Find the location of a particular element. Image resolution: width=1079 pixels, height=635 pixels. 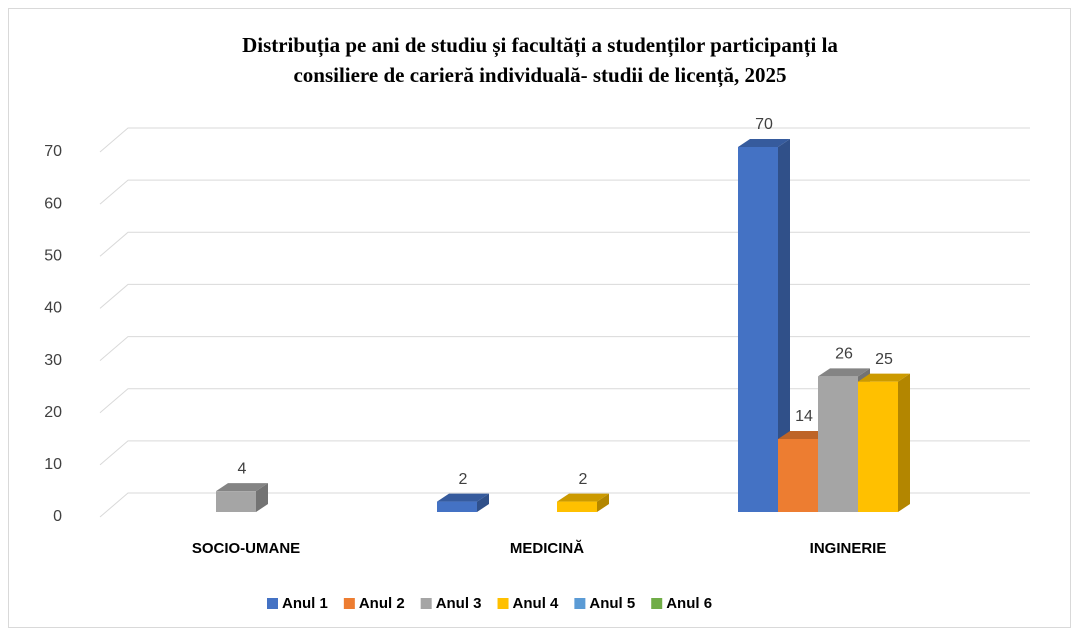

x-tick-label: MEDICINĂ is located at coordinates (547, 548).